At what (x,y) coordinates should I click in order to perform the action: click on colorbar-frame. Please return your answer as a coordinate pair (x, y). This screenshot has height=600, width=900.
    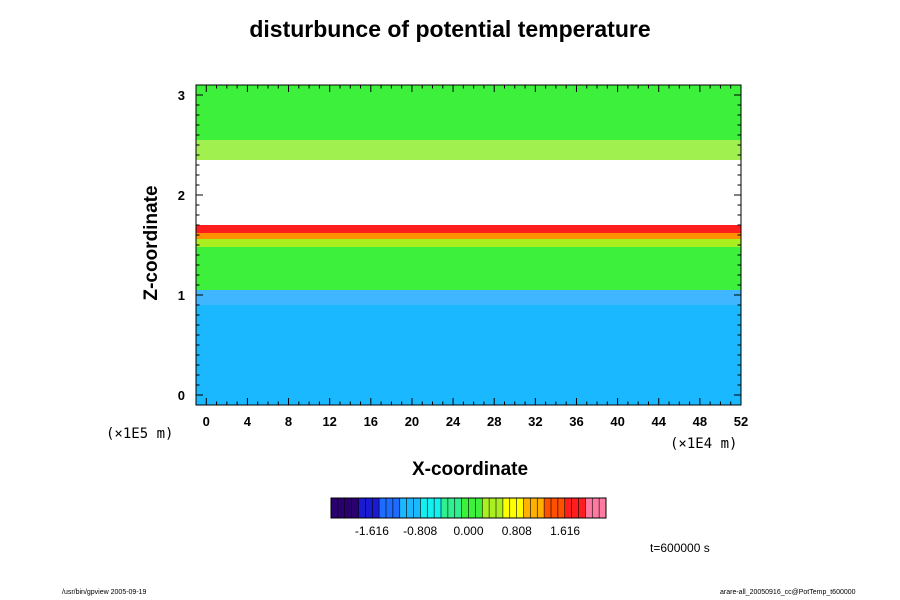
    Looking at the image, I should click on (468, 508).